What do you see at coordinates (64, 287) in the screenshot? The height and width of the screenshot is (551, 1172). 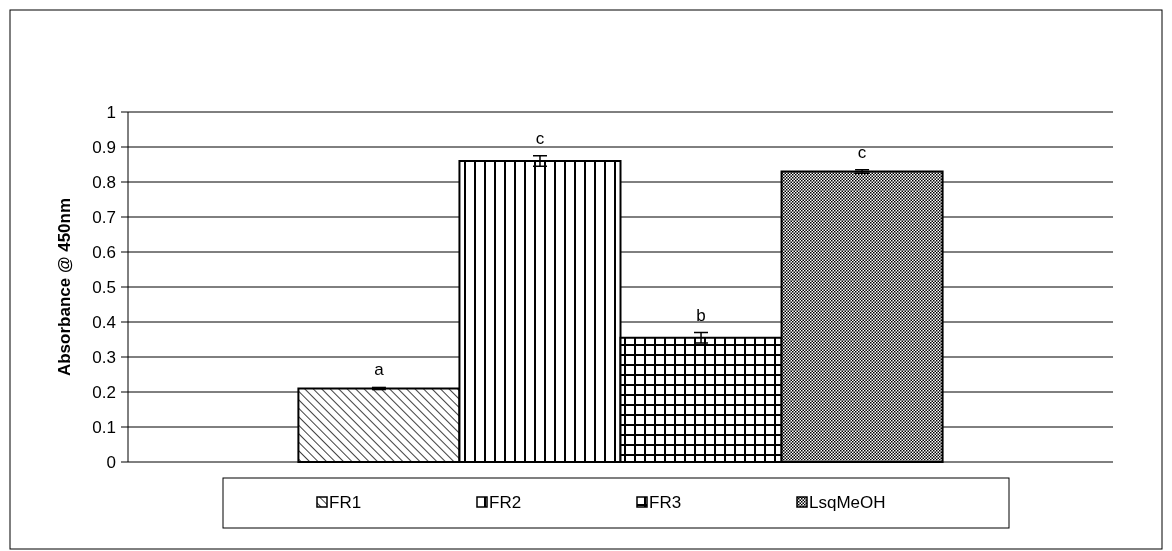 I see `y-axis-title: Absorbance @ 450nm` at bounding box center [64, 287].